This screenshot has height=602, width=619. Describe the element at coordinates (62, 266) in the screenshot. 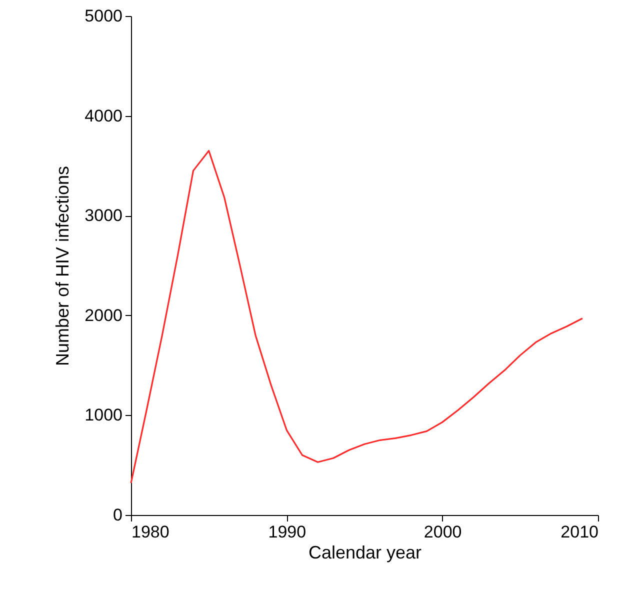

I see `y-axis-title: Number of HIV infections` at that location.